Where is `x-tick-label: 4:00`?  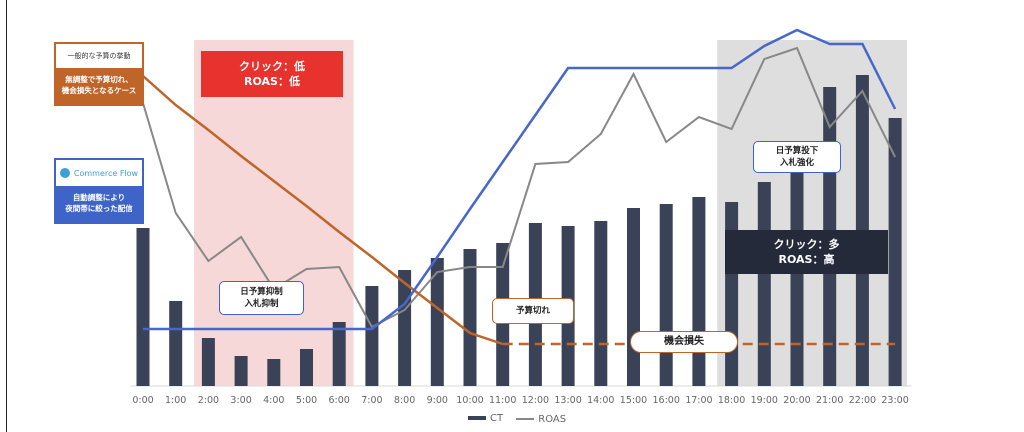
x-tick-label: 4:00 is located at coordinates (273, 400).